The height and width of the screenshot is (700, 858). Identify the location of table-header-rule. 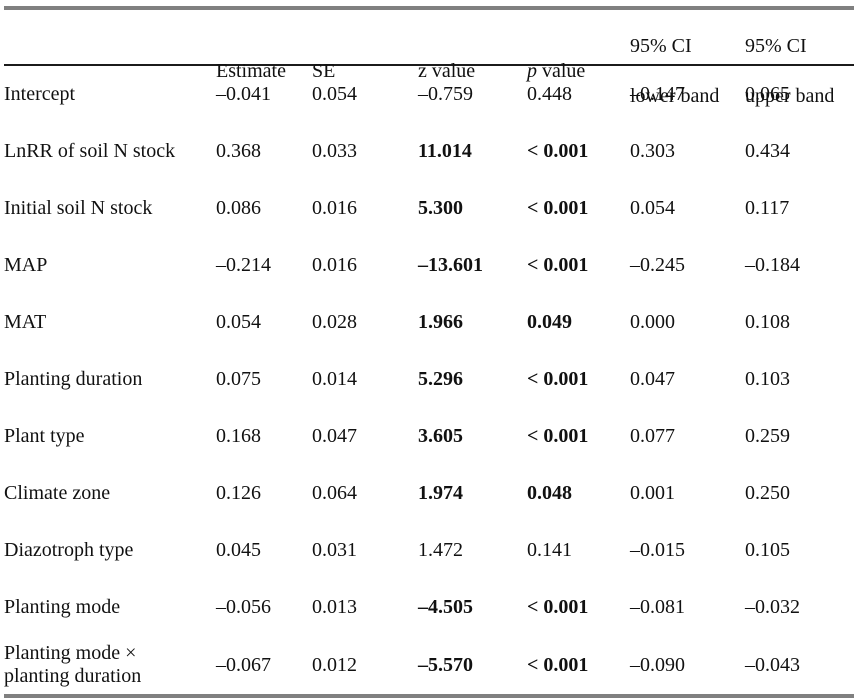
(429, 65).